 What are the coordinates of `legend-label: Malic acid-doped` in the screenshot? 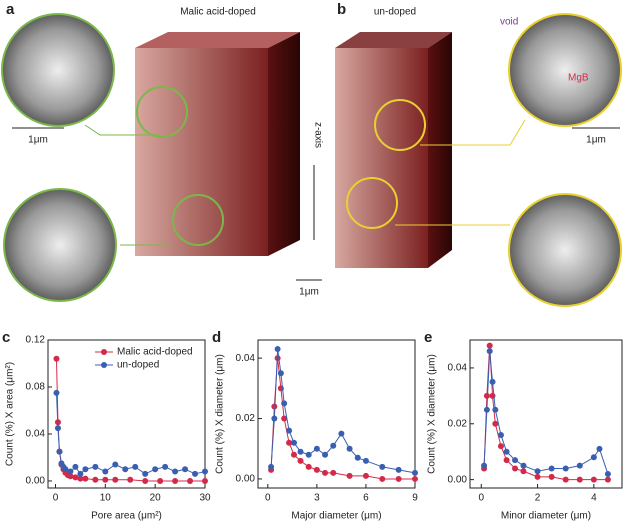 It's located at (155, 352).